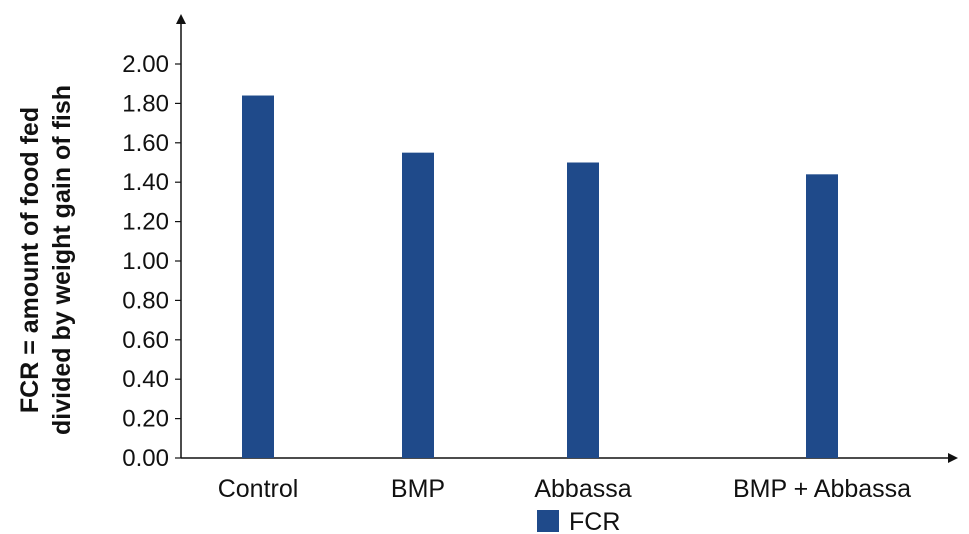  What do you see at coordinates (548, 521) in the screenshot?
I see `legend-swatch-fcr` at bounding box center [548, 521].